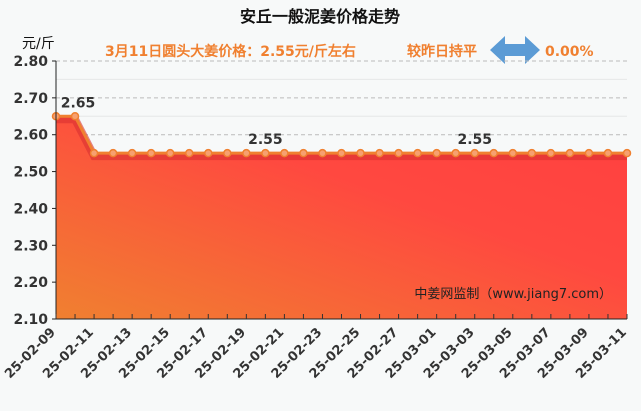  I want to click on y-tick-label: 2.60, so click(30, 136).